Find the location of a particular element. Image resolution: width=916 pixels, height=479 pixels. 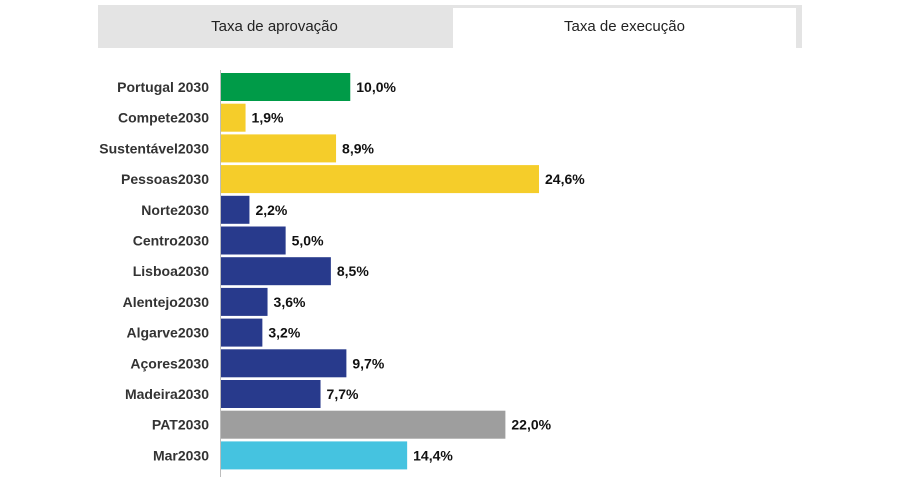

category-label-11: PAT2030 is located at coordinates (180, 425).